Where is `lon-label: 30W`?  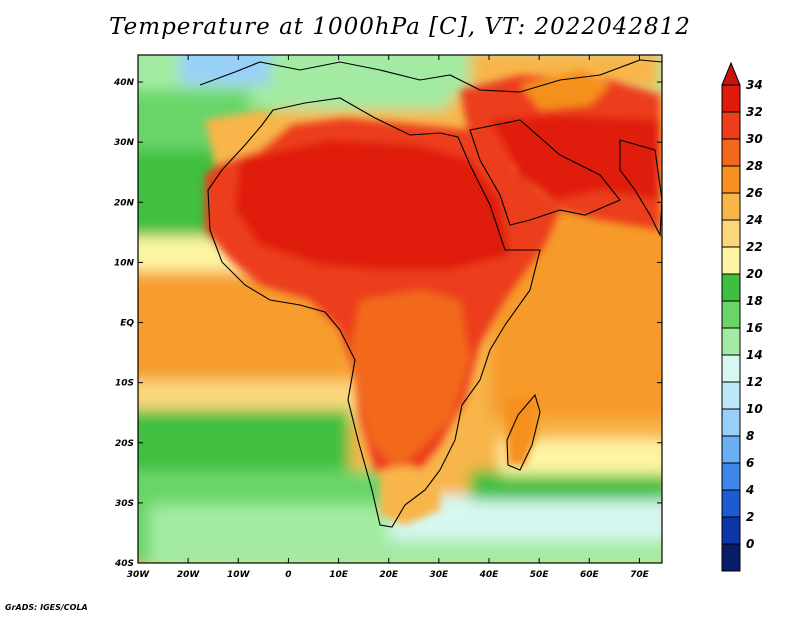 lon-label: 30W is located at coordinates (139, 575).